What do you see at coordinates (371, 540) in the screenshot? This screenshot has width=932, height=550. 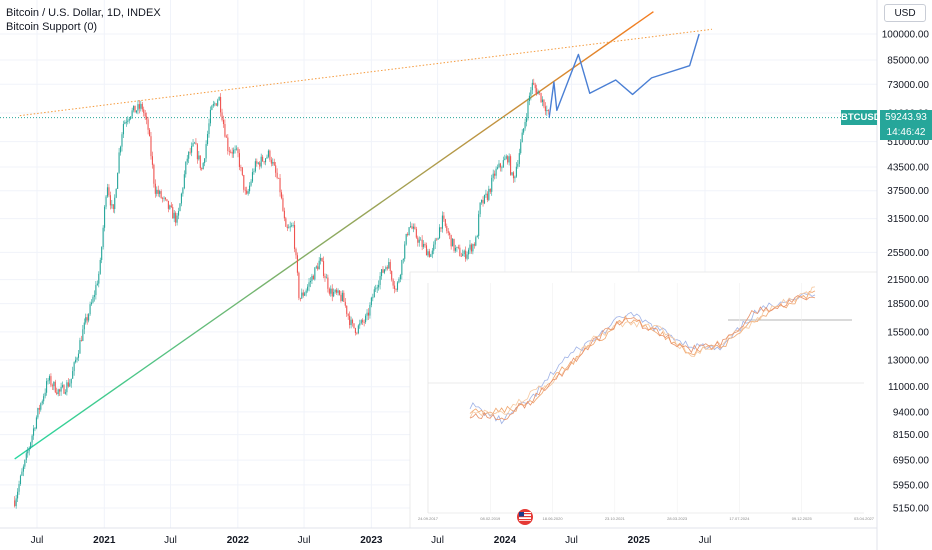 I see `time-axis: Jul 2021 Jul 2022 Jul 2023 Jul 2024 Jul 2025 Jul` at bounding box center [371, 540].